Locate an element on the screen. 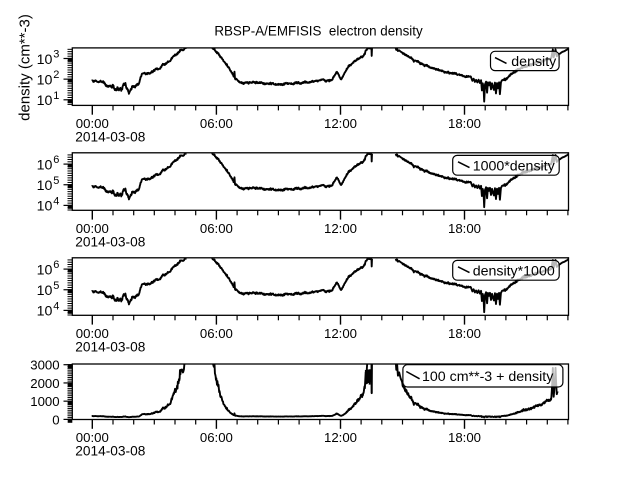  svg-text: 3 is located at coordinates (56, 55).